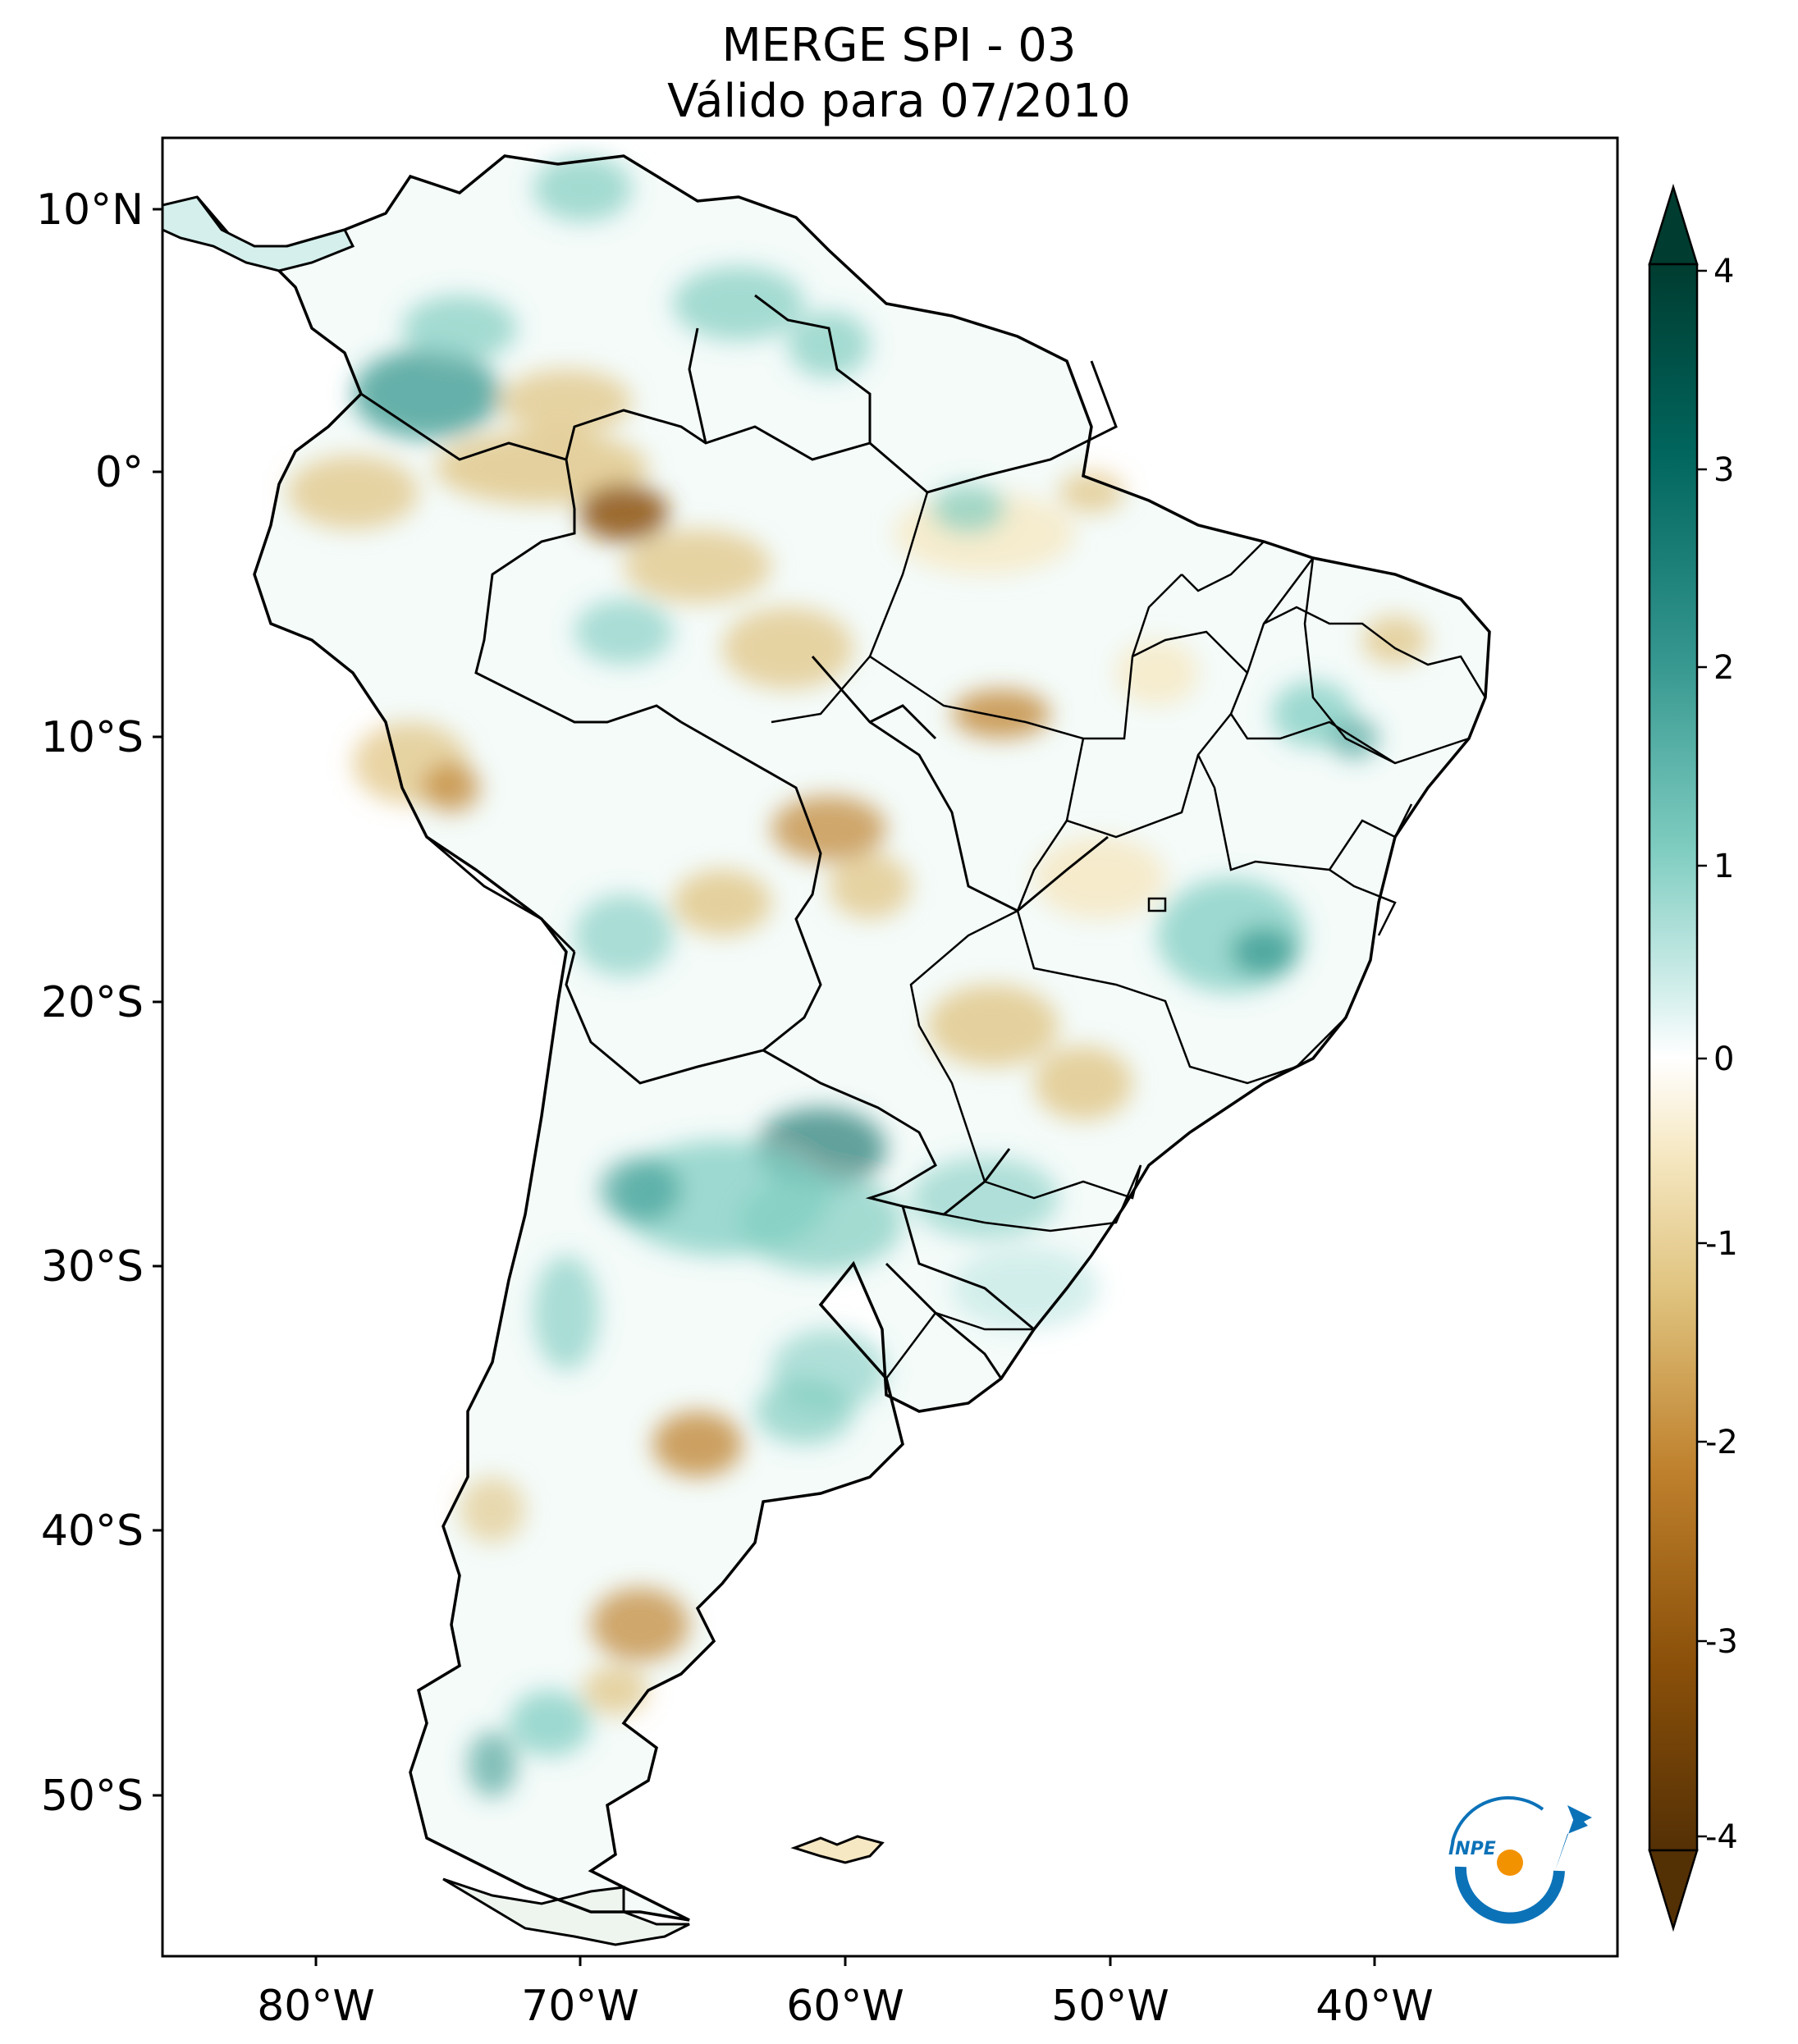  I want to click on longitude-labels: 80°W 70°W 60°W 50°W 40°W, so click(845, 2007).